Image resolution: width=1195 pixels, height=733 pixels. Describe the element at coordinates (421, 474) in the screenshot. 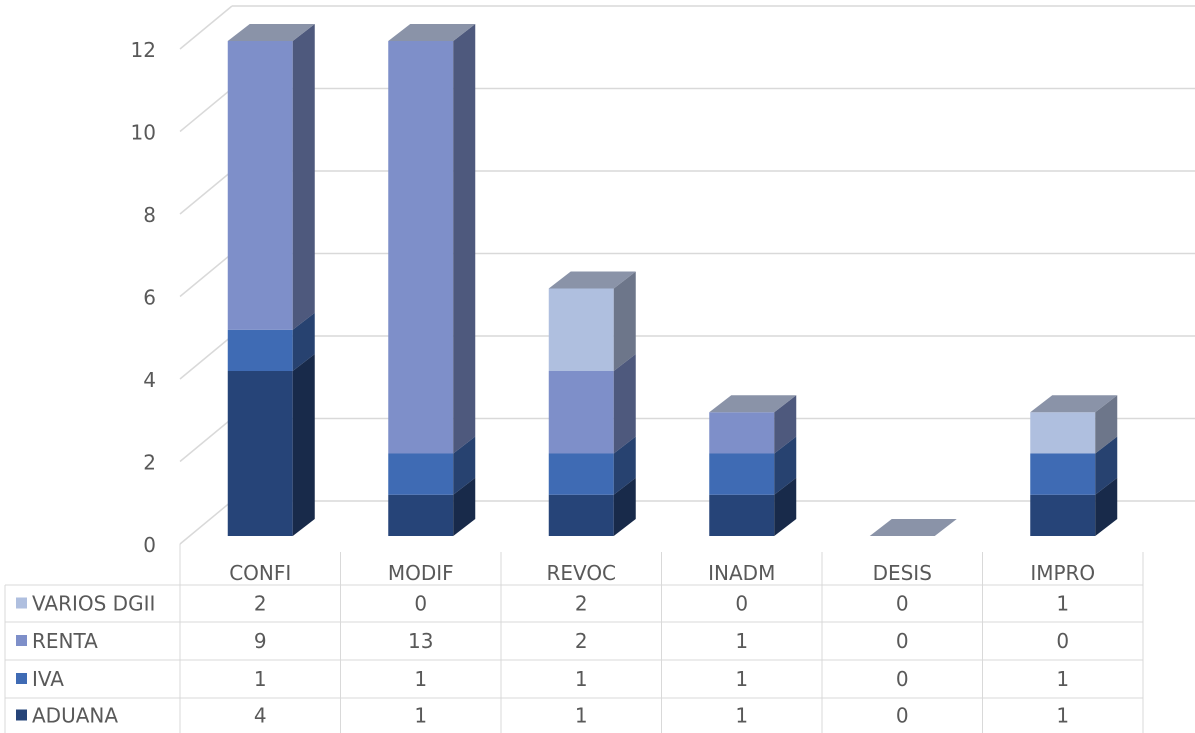

I see `bar-modif-iva` at that location.